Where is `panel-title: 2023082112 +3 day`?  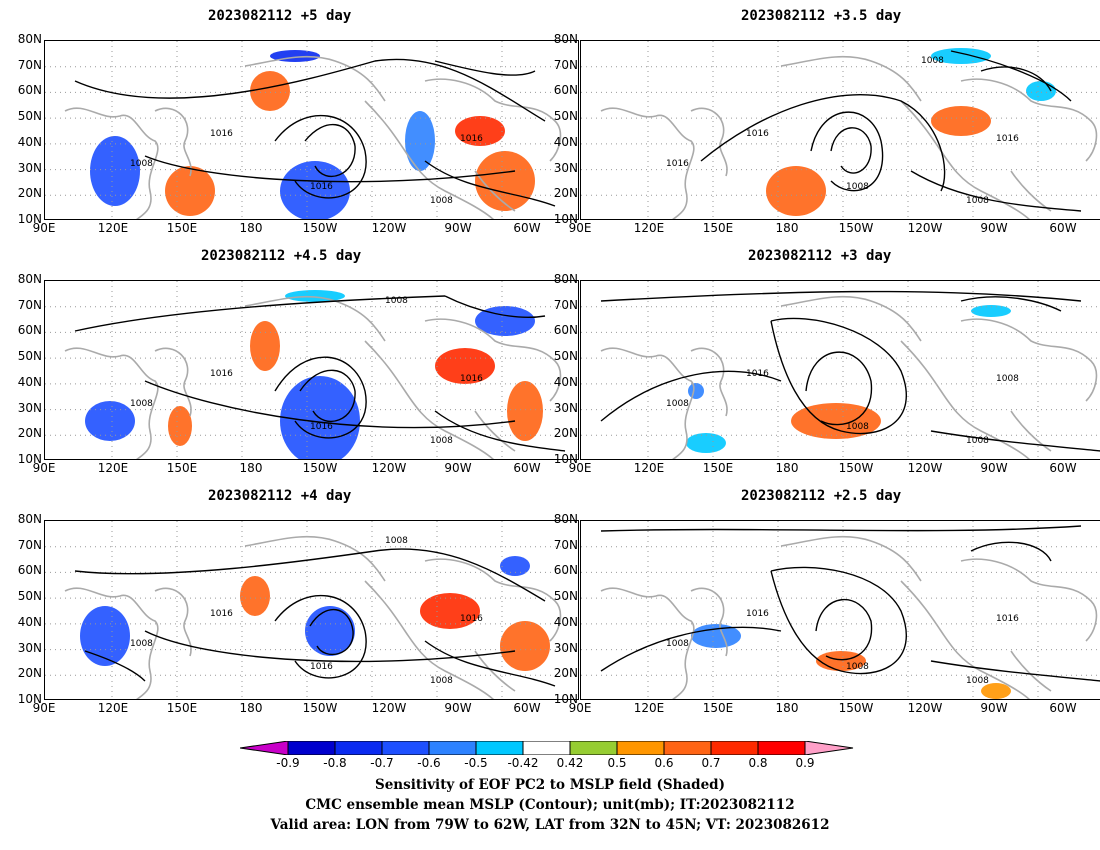 panel-title: 2023082112 +3 day is located at coordinates (820, 256).